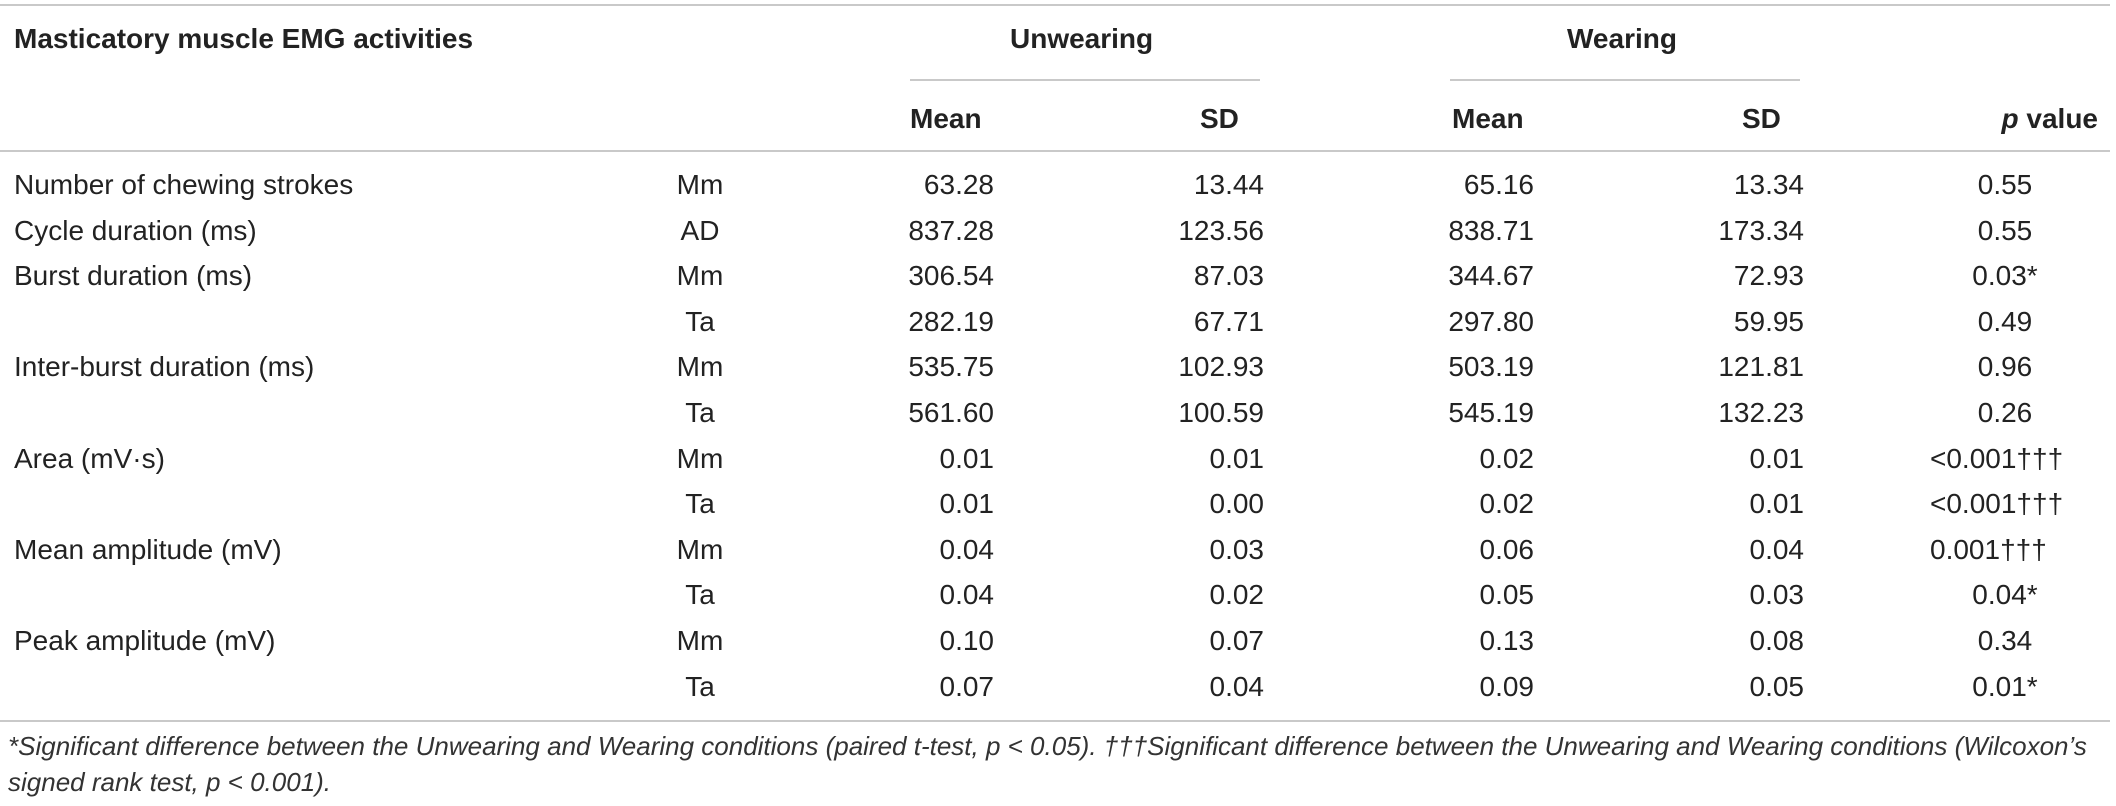 Image resolution: width=2116 pixels, height=806 pixels. What do you see at coordinates (2005, 367) in the screenshot?
I see `p-value-cell: 0.96` at bounding box center [2005, 367].